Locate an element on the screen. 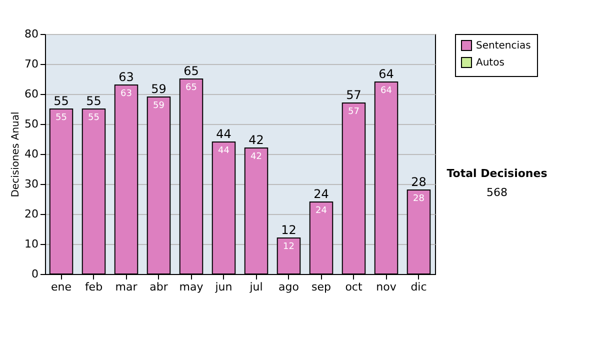  x-tick-label: nov is located at coordinates (386, 287).